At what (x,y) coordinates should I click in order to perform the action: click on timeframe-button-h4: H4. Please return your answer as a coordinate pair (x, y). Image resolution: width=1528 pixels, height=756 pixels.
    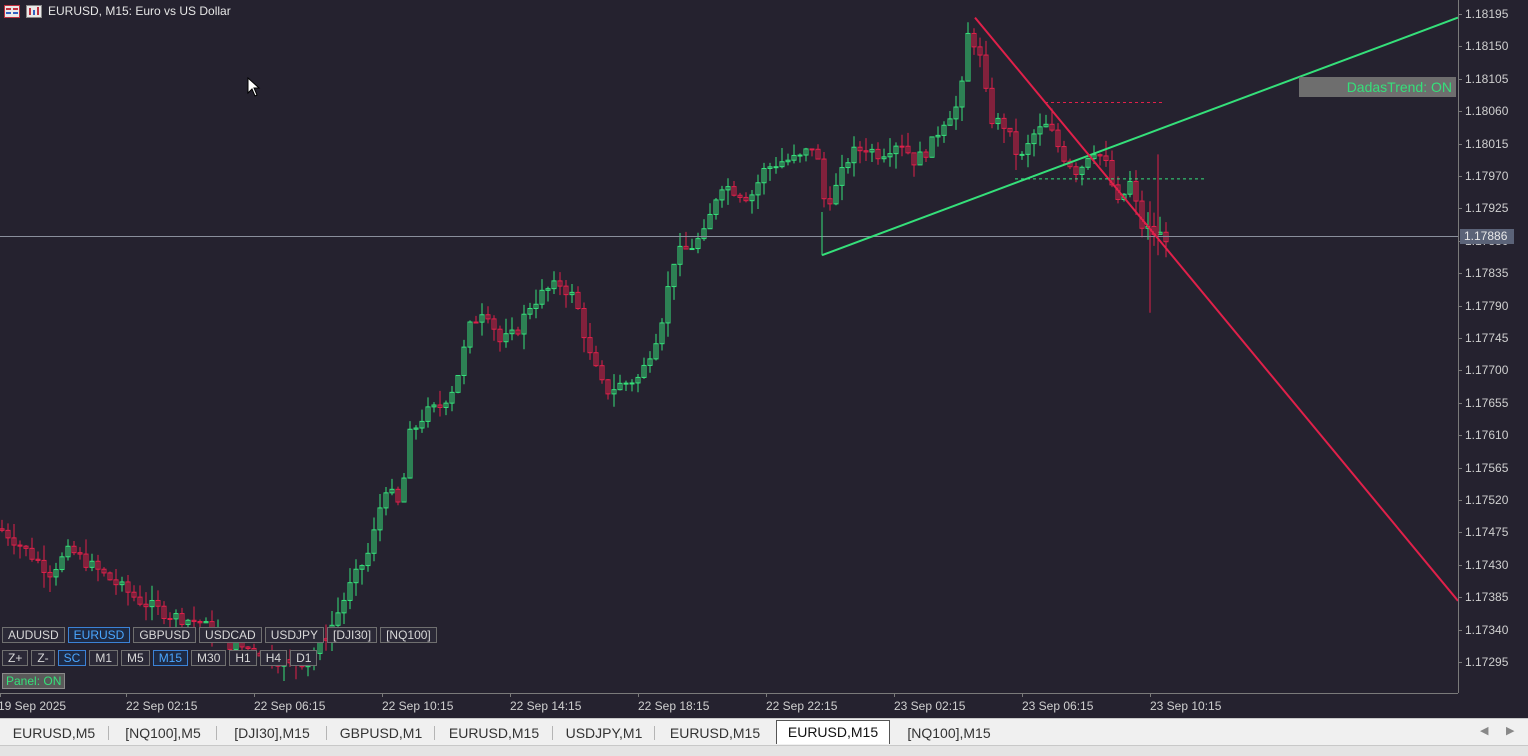
    Looking at the image, I should click on (273, 658).